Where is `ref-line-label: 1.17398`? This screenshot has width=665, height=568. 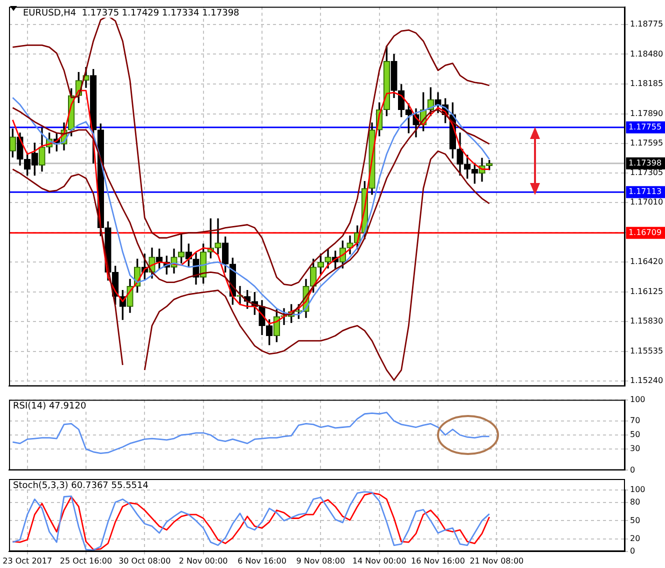
ref-line-label: 1.17398 is located at coordinates (645, 163).